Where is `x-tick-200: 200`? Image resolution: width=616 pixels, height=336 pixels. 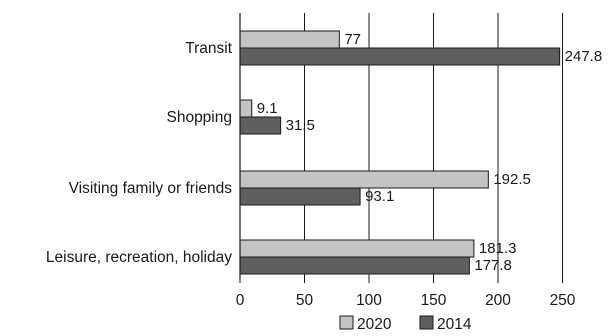
x-tick-200: 200 is located at coordinates (498, 300).